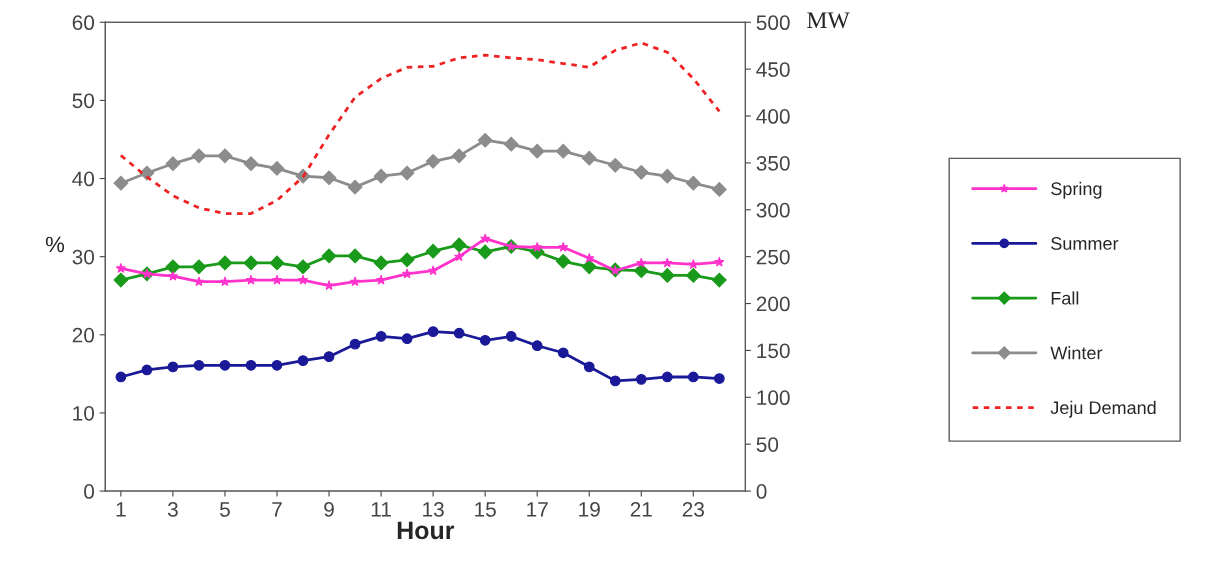 The image size is (1210, 571). I want to click on y2-tick-label: 300, so click(773, 210).